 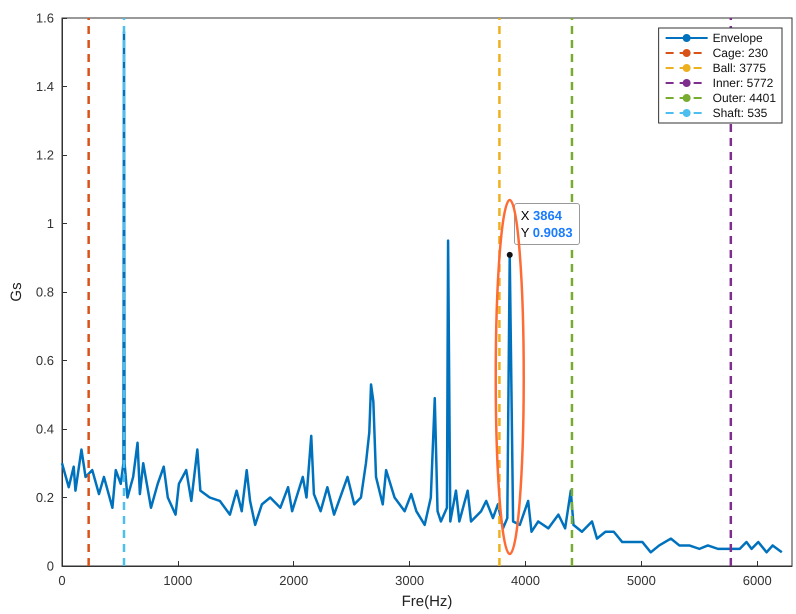 What do you see at coordinates (740, 113) in the screenshot?
I see `legend-label: Shaft: 535` at bounding box center [740, 113].